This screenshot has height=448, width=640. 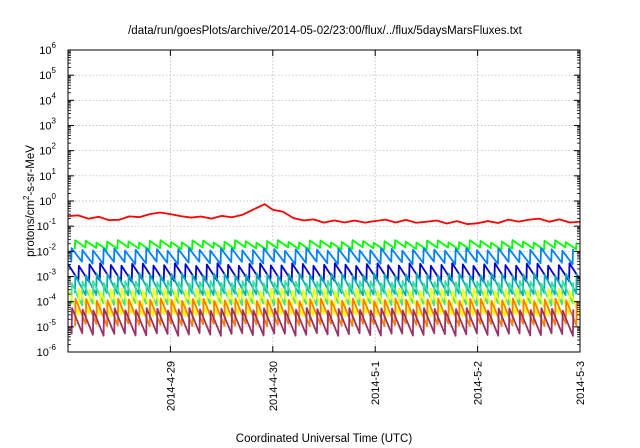 What do you see at coordinates (47, 351) in the screenshot?
I see `y-tick-label: 10⁻⁶` at bounding box center [47, 351].